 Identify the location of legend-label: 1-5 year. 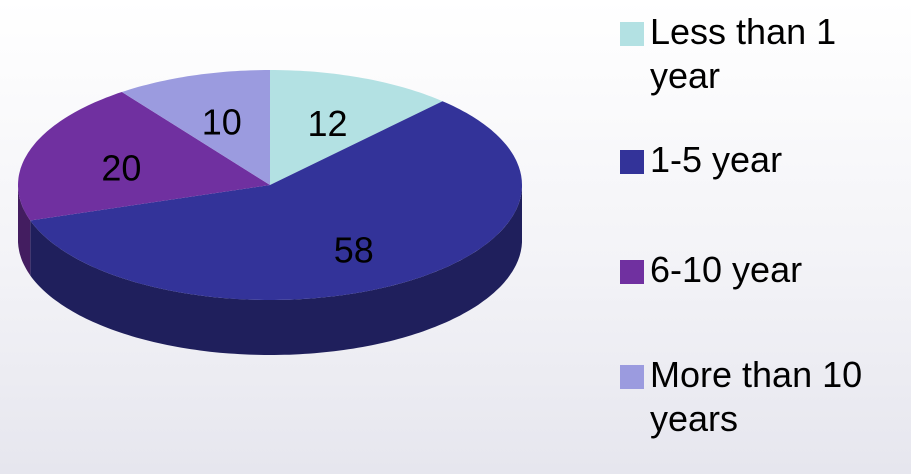
(716, 159).